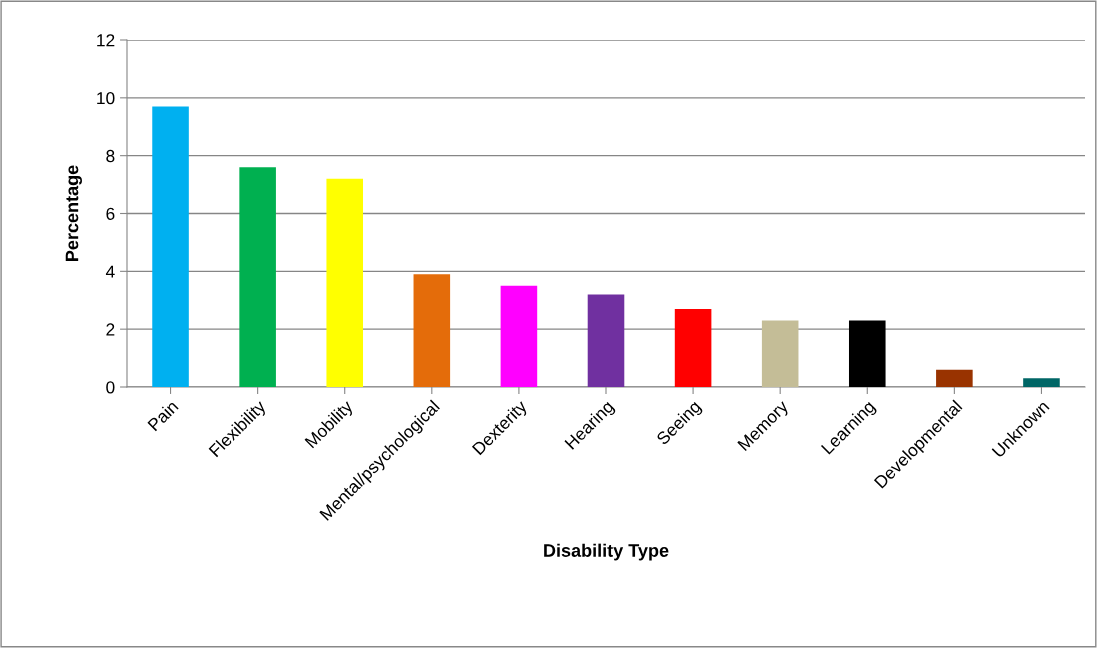 The image size is (1098, 648). I want to click on y-tick-label: 8, so click(110, 156).